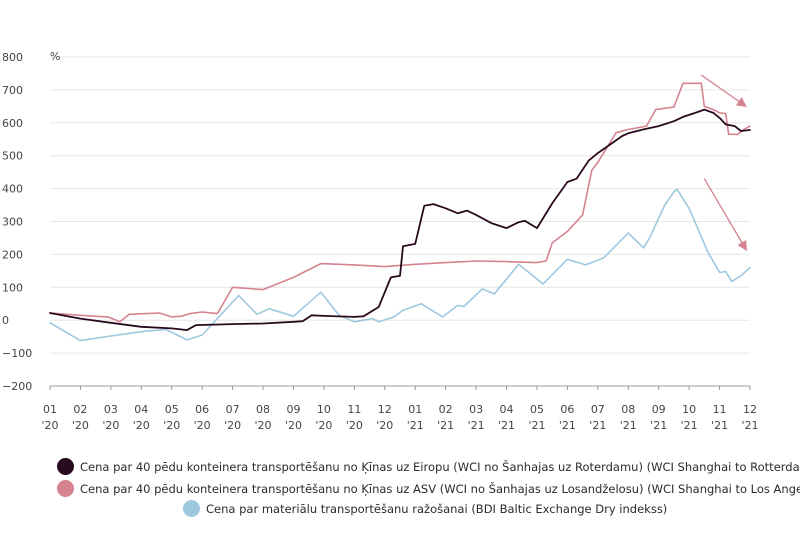 This screenshot has width=800, height=540. Describe the element at coordinates (12, 90) in the screenshot. I see `y-tick-label: 700` at that location.